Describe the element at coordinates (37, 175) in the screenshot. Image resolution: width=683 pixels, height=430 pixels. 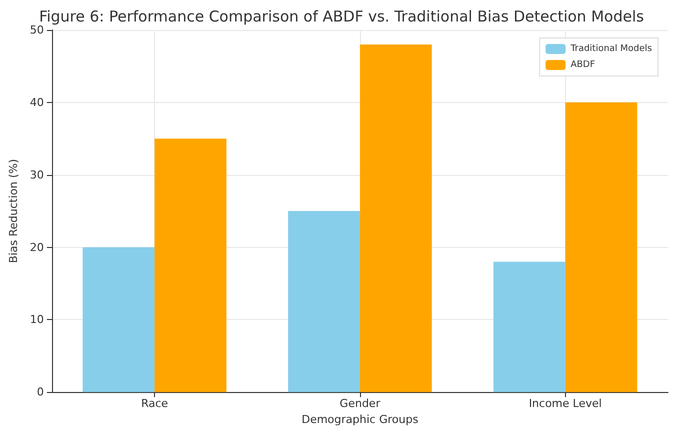
I see `y-tick-label: 30` at that location.